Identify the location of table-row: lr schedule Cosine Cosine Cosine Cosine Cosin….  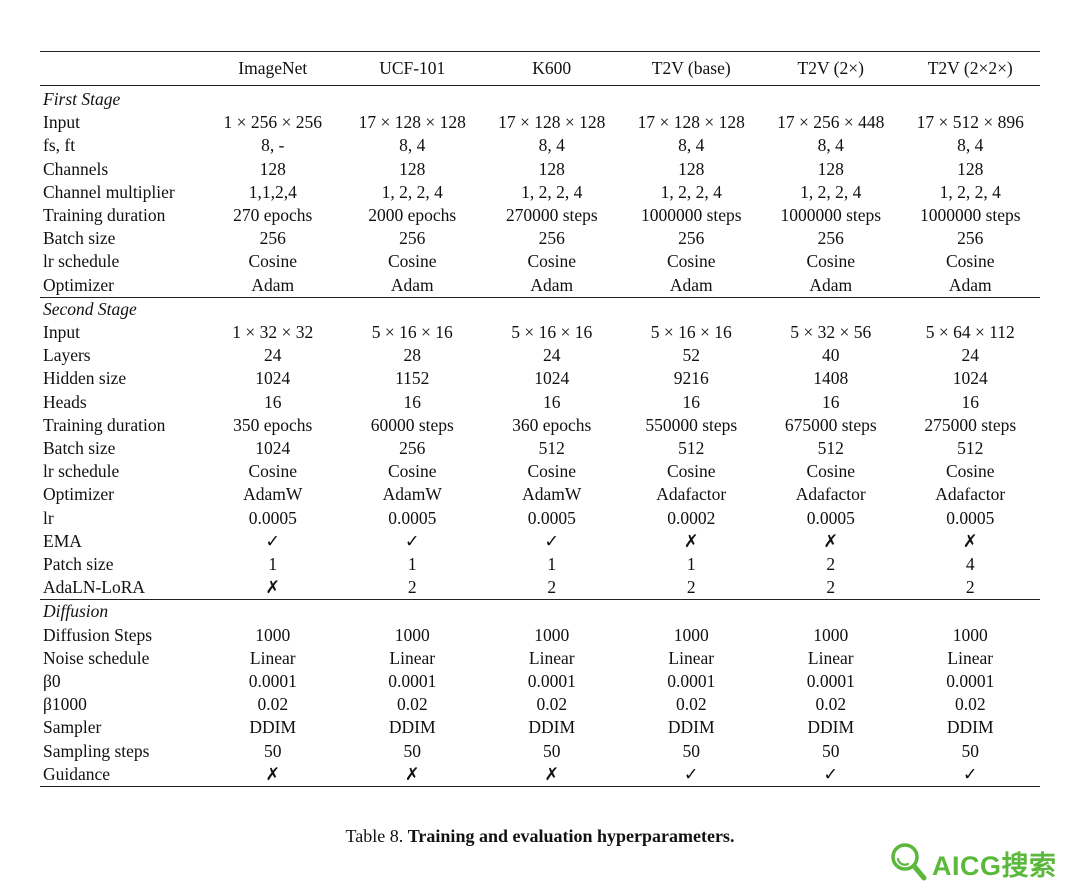
(540, 261).